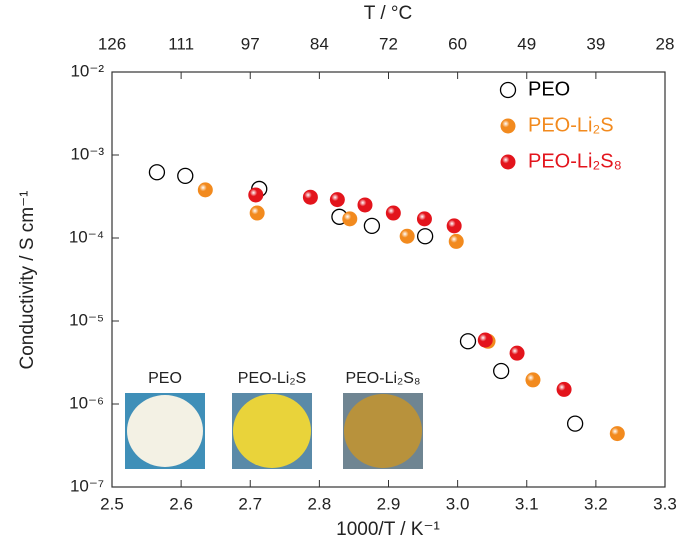 The image size is (685, 552). What do you see at coordinates (575, 161) in the screenshot?
I see `legend-label: PEO-Li₂S₈` at bounding box center [575, 161].